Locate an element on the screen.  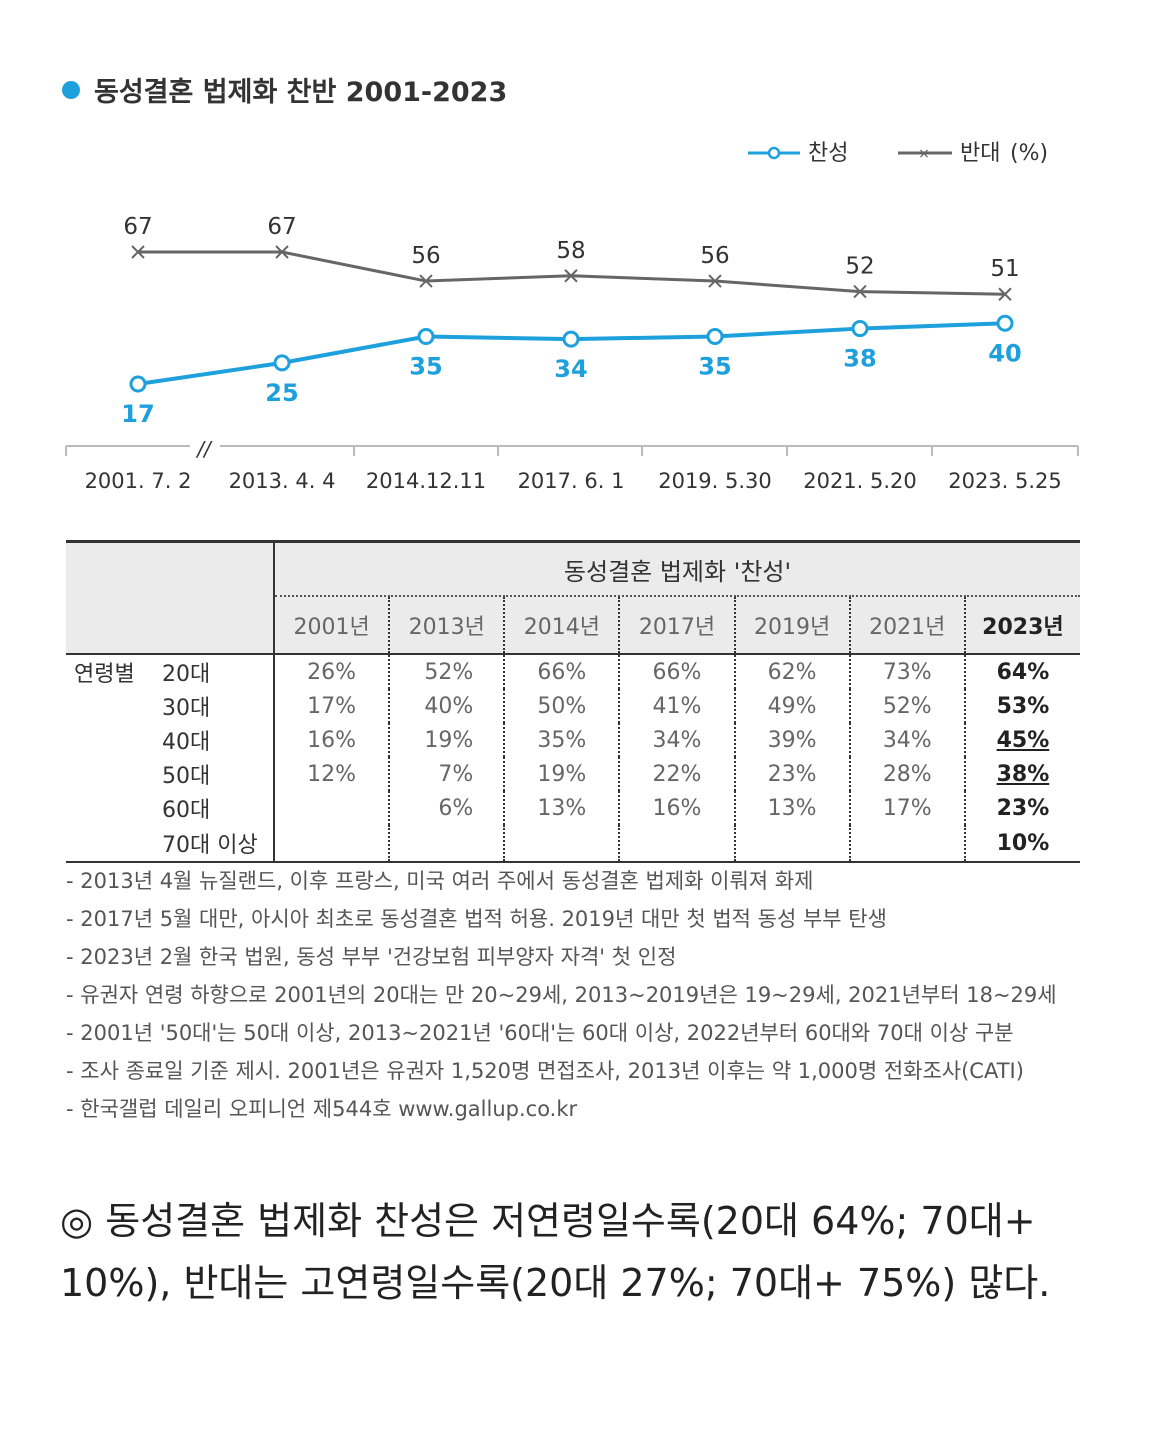
oppose-data-label: 58 is located at coordinates (570, 251).